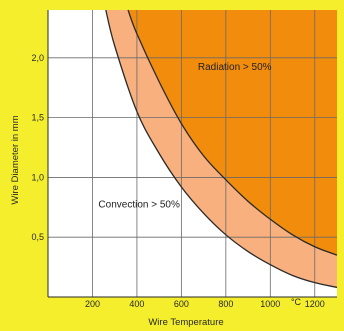  I want to click on x-tick-label-800: 800, so click(225, 304).